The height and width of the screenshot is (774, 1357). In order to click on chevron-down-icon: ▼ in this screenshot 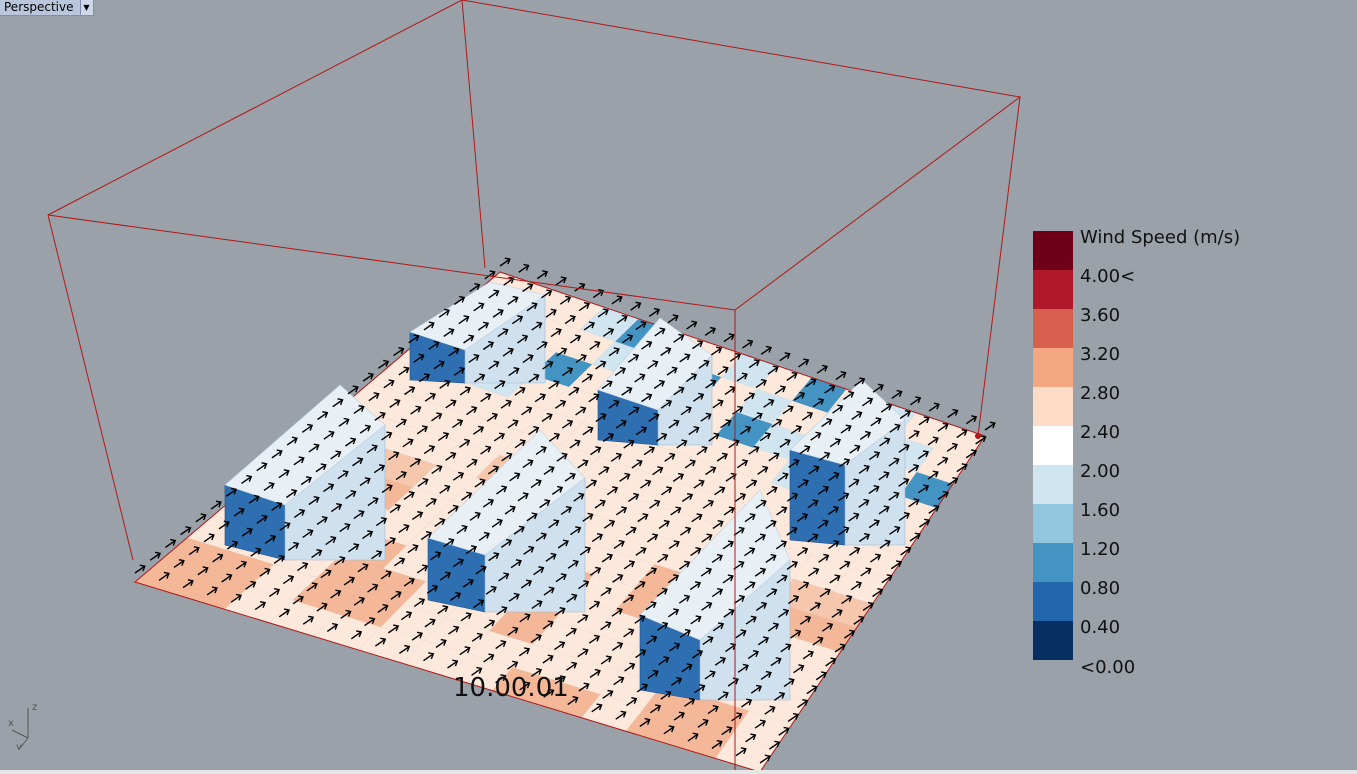, I will do `click(86, 7)`.